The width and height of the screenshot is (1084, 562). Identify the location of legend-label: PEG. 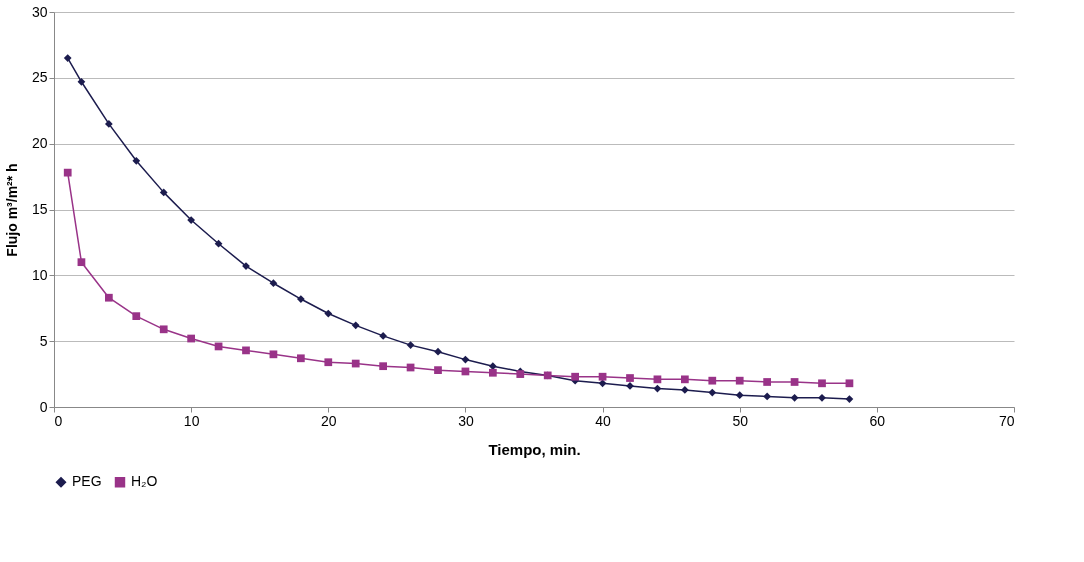
(87, 481).